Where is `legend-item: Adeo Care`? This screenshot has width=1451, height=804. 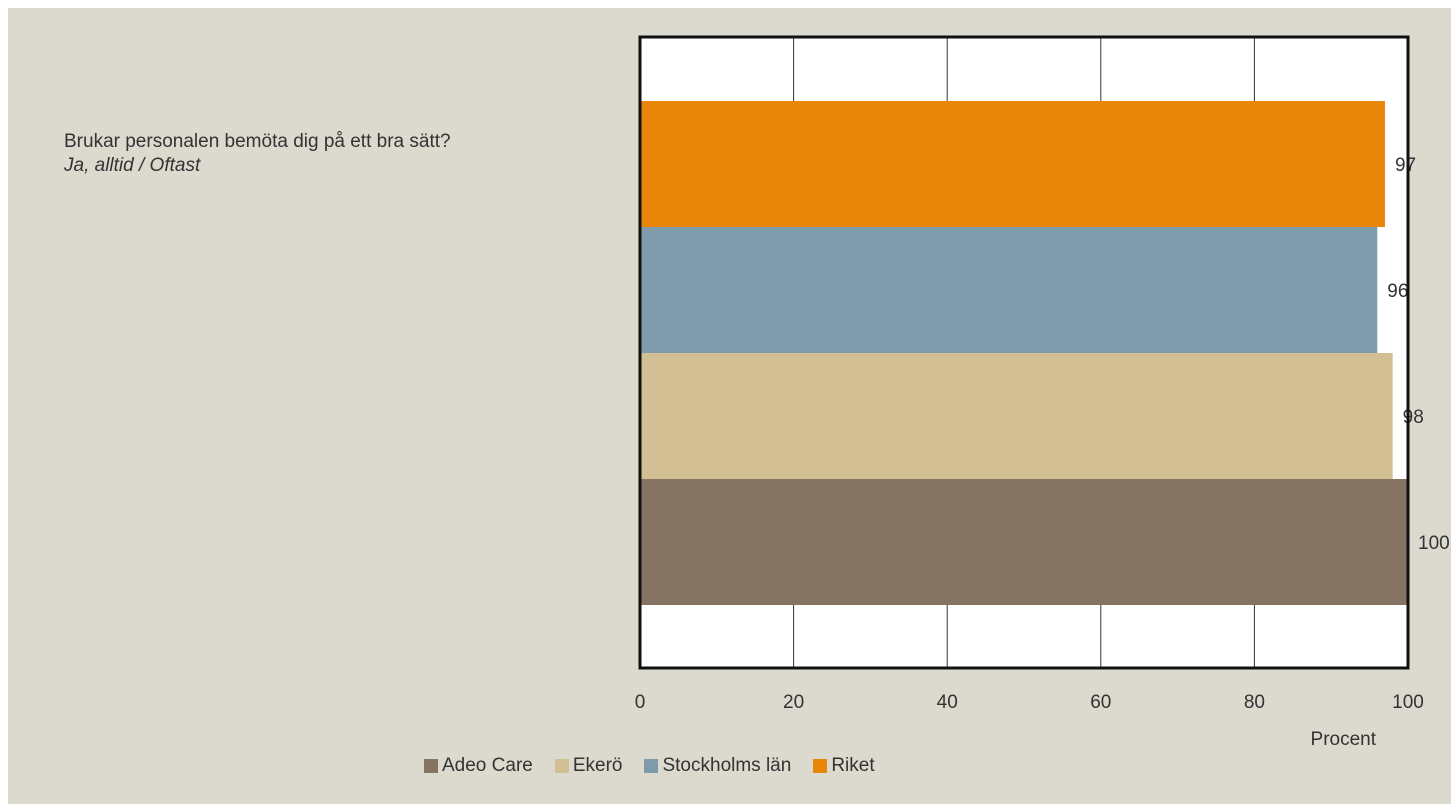
legend-item: Adeo Care is located at coordinates (478, 766).